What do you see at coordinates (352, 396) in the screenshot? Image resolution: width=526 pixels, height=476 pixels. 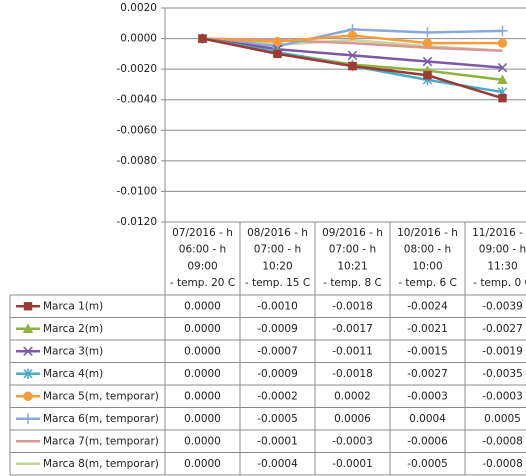 I see `table-value: 0.0002` at bounding box center [352, 396].